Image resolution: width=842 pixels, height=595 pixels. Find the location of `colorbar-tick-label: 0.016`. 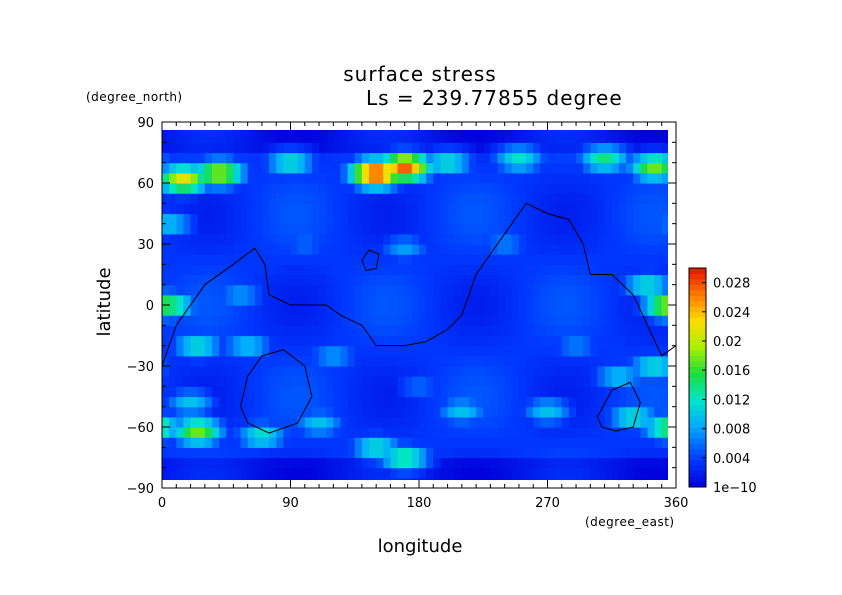

colorbar-tick-label: 0.016 is located at coordinates (731, 371).